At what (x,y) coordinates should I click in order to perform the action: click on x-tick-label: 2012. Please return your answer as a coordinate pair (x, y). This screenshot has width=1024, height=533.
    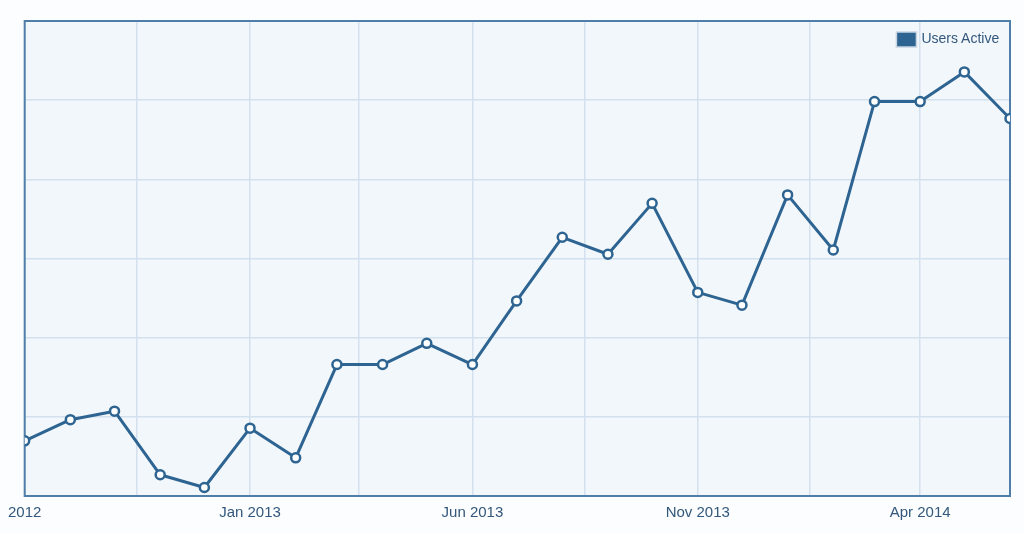
    Looking at the image, I should click on (25, 512).